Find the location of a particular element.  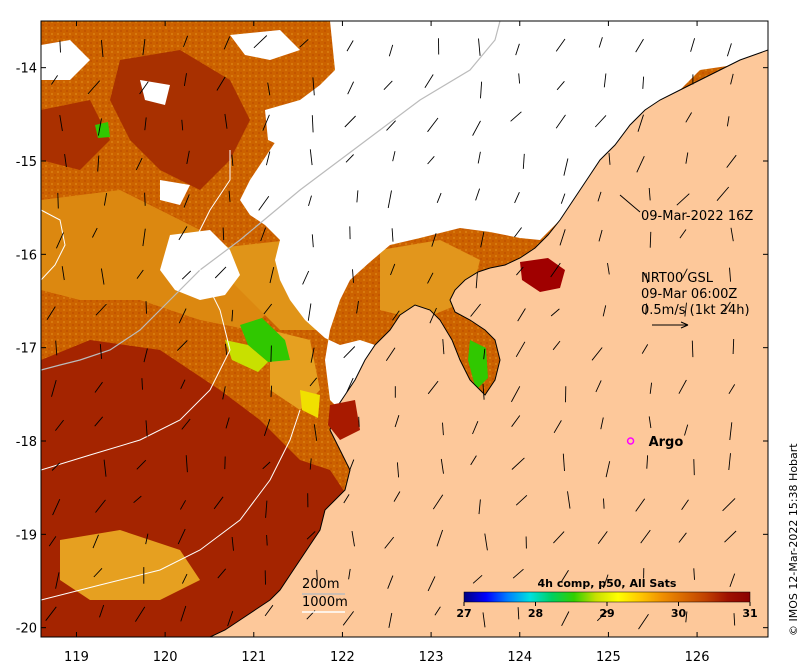

credit-text: © IMOS 12-Mar-2022 15:38 Hobart is located at coordinates (793, 539).